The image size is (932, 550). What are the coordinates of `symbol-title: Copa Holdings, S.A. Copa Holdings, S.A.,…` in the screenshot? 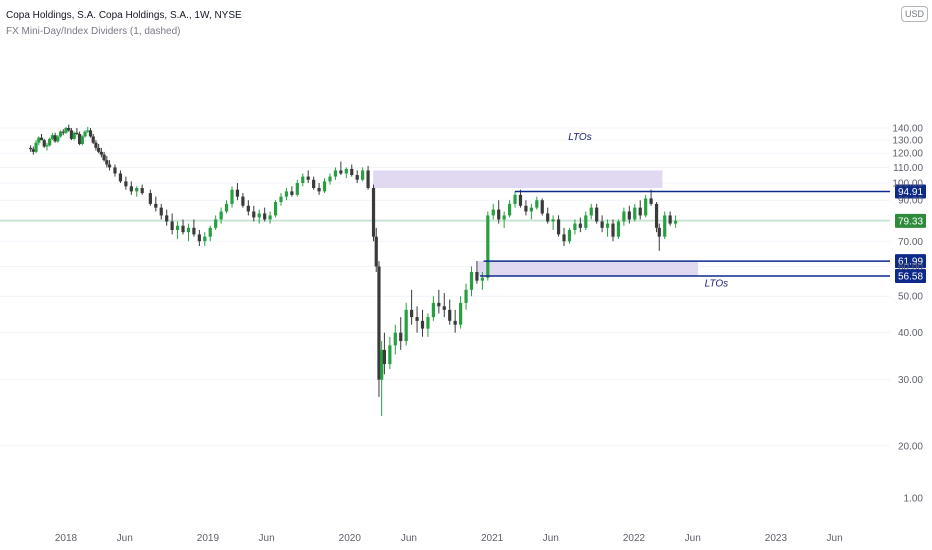 It's located at (124, 15).